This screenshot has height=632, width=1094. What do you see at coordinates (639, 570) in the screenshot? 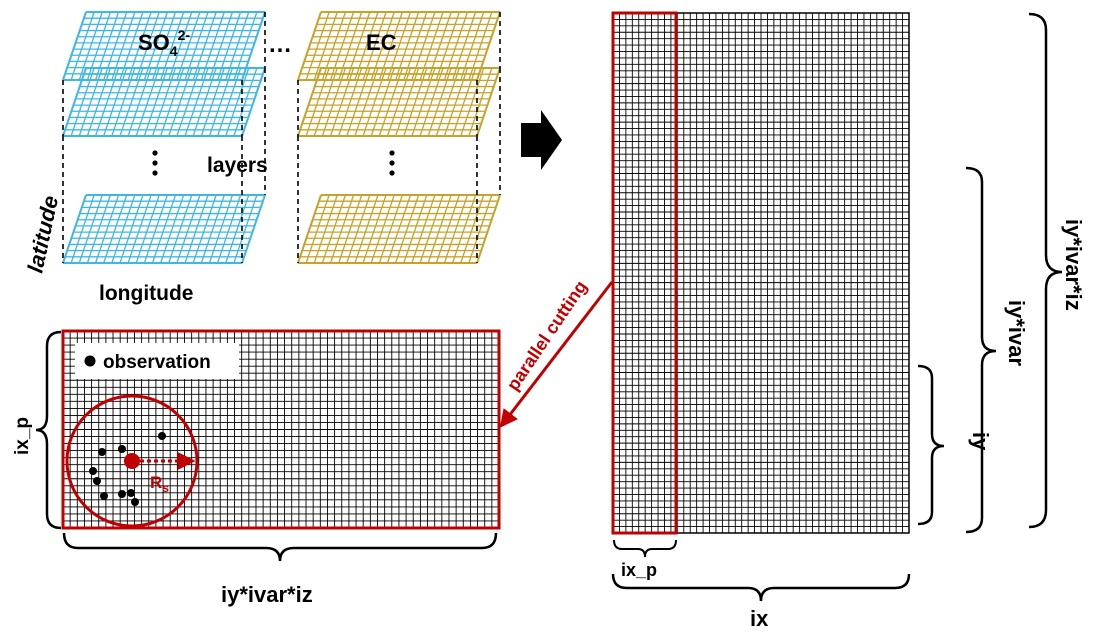
I see `ix-p-bottom-label: ix_p` at bounding box center [639, 570].